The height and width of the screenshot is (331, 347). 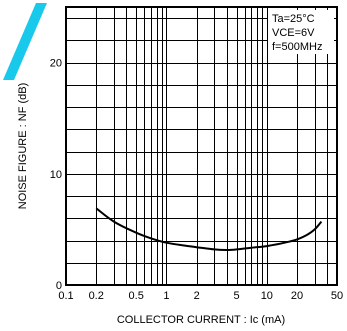 I want to click on x-tick-label: 0.1, so click(x=65, y=296).